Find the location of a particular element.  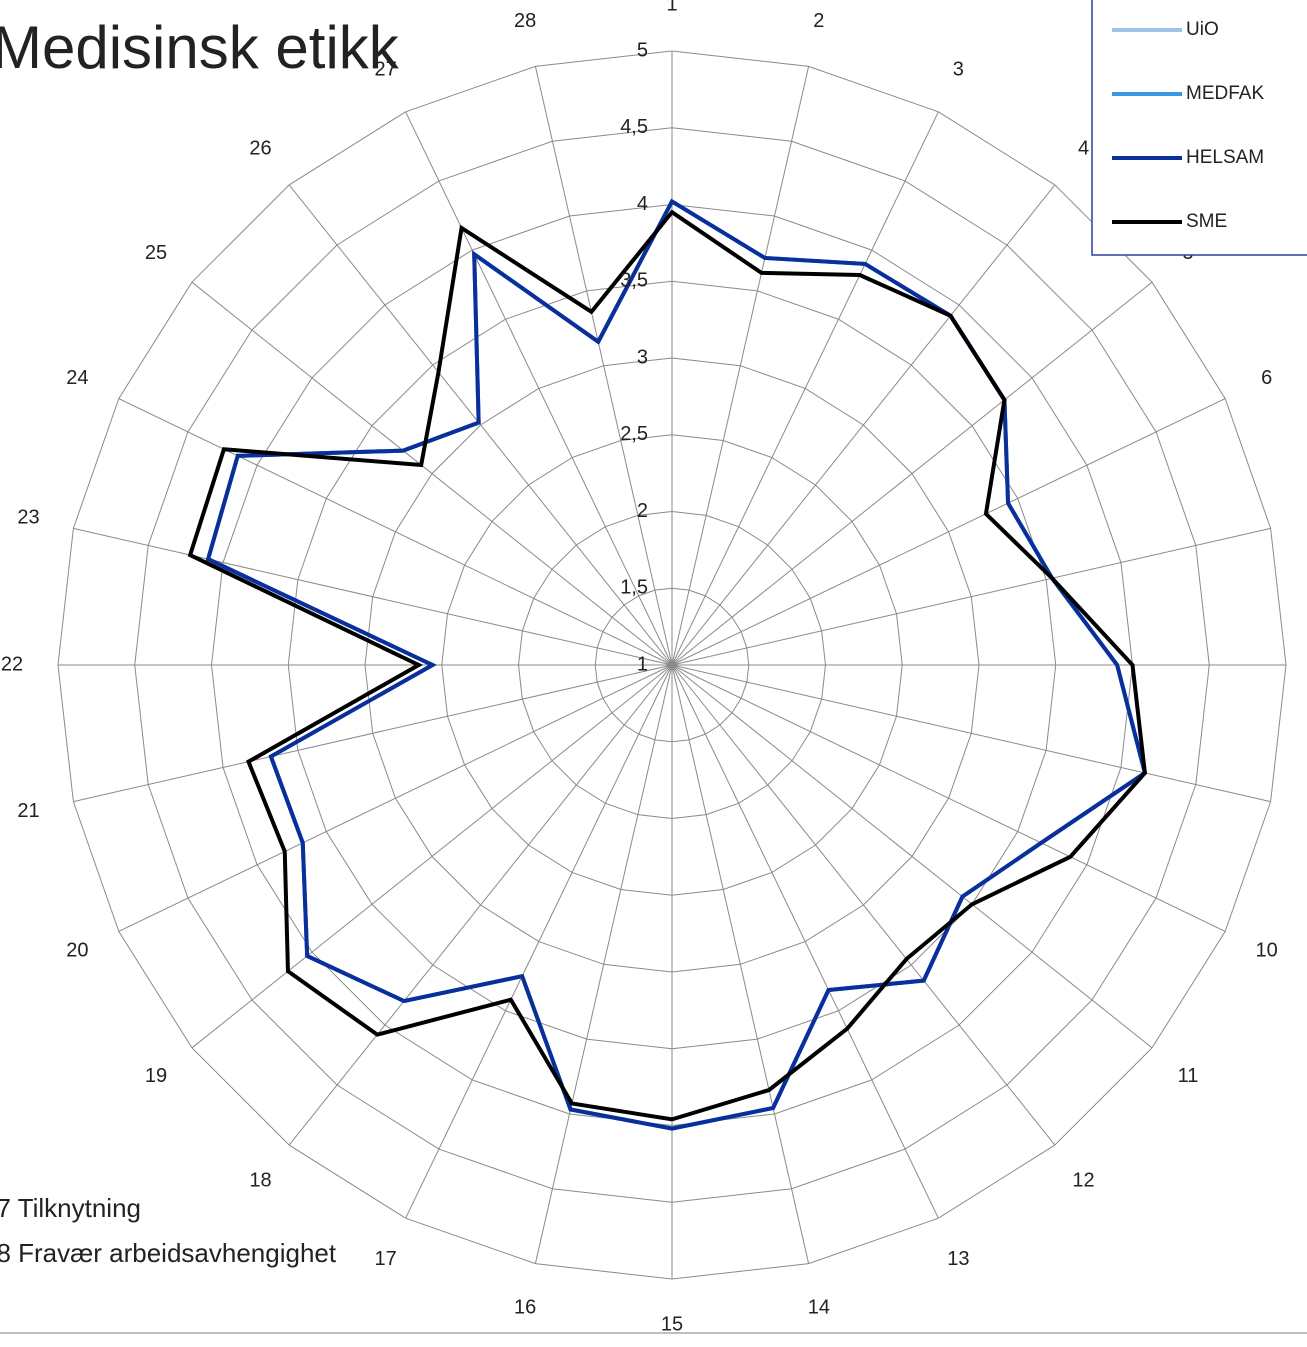

axis-label: 17 is located at coordinates (386, 1259).